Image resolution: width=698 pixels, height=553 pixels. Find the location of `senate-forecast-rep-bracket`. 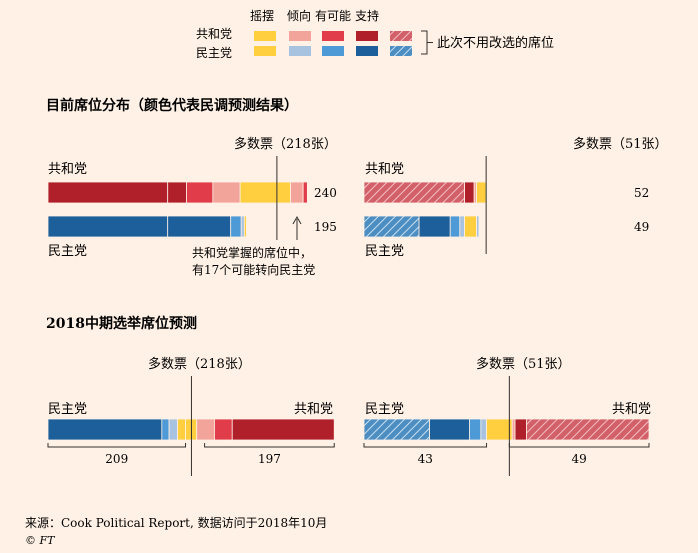

senate-forecast-rep-bracket is located at coordinates (579, 445).